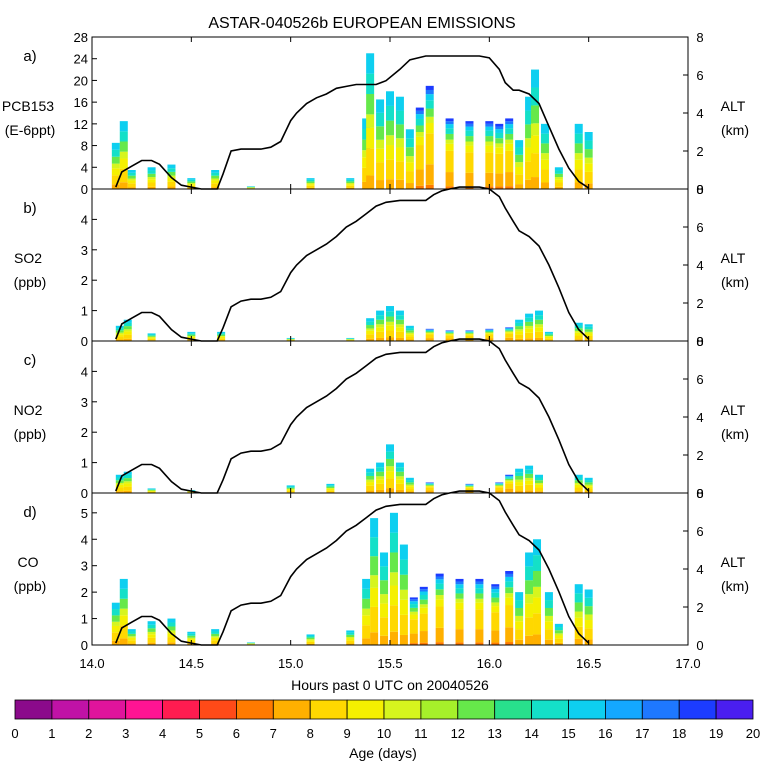  What do you see at coordinates (28, 410) in the screenshot?
I see `panel-2-species: NO2` at bounding box center [28, 410].